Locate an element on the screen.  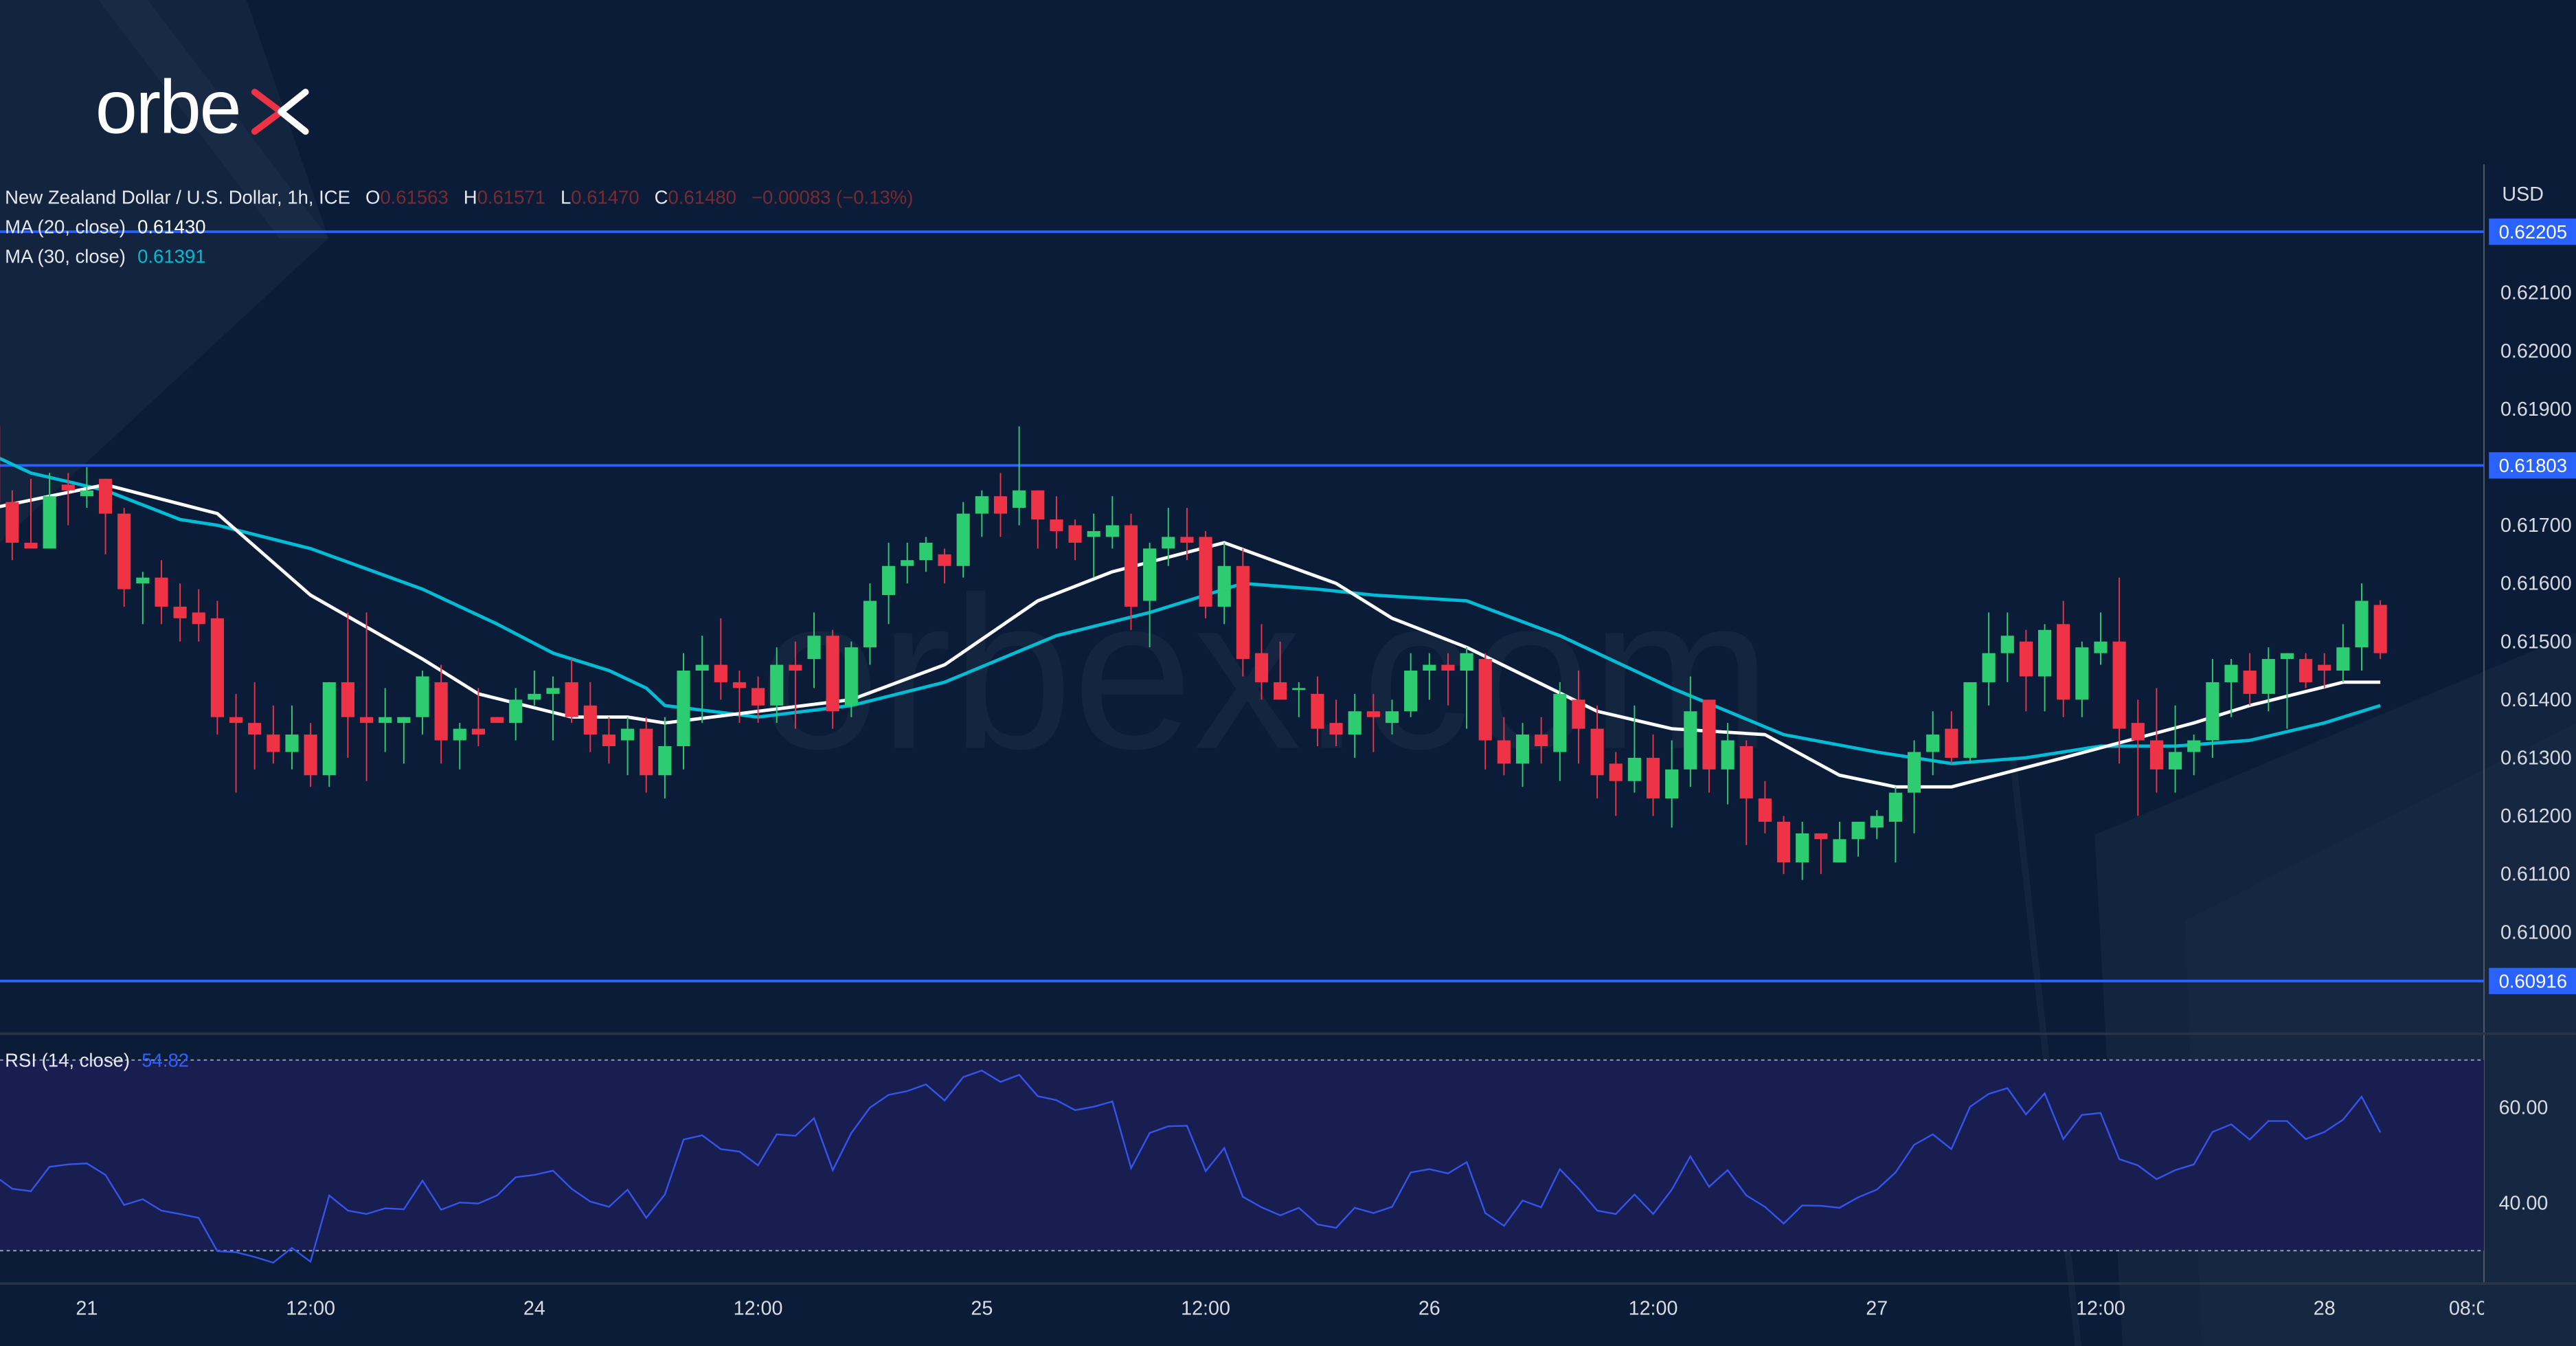
ma30-value: 0.61391 is located at coordinates (171, 256).